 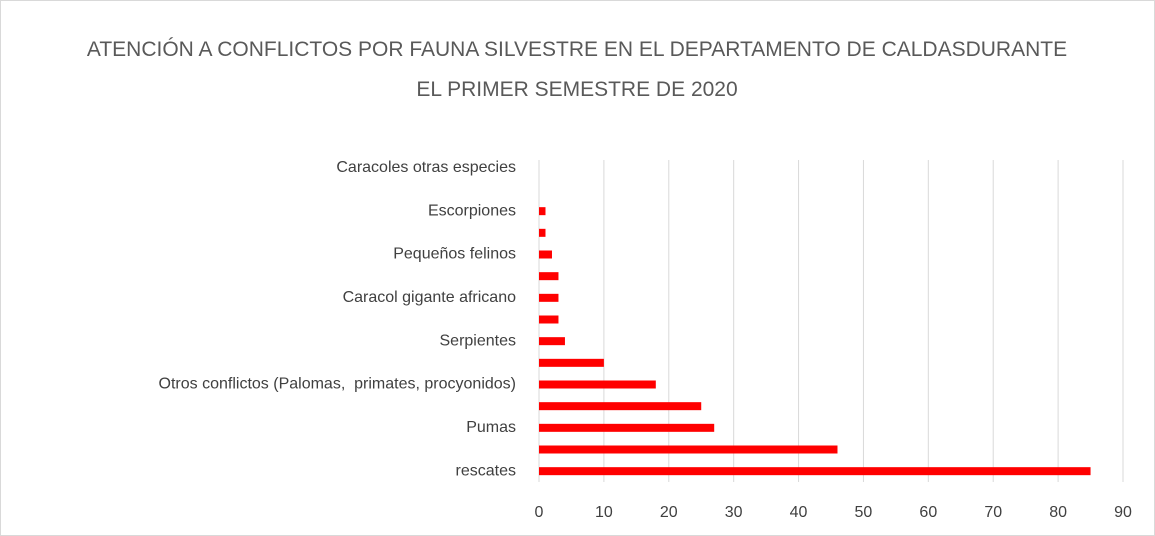 What do you see at coordinates (486, 470) in the screenshot?
I see `y-tick-label: rescates` at bounding box center [486, 470].